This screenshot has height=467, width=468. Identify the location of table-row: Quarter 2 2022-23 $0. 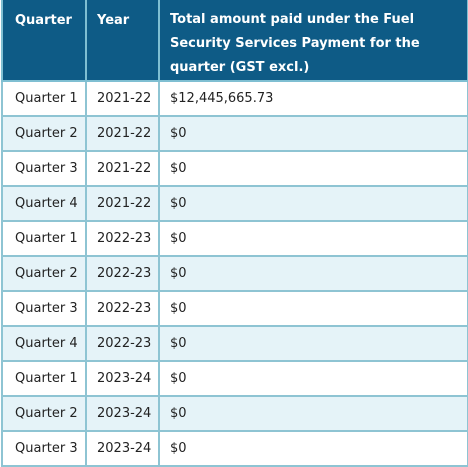
(234, 273).